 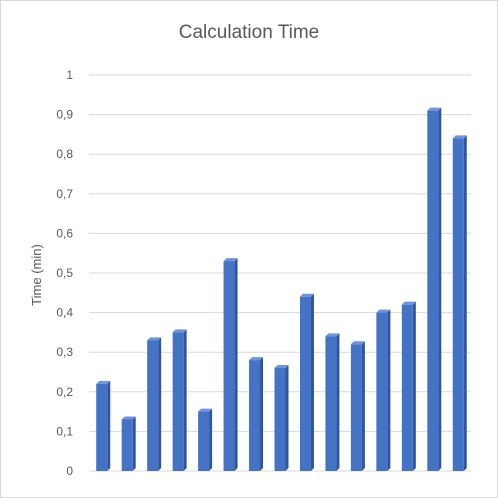 What do you see at coordinates (64, 313) in the screenshot?
I see `y-tick-label: 0,4` at bounding box center [64, 313].